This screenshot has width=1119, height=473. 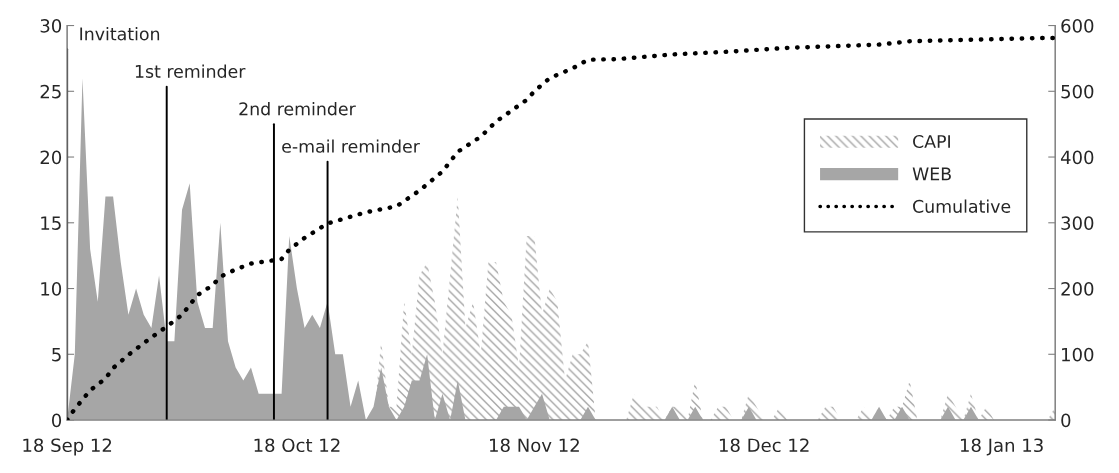 What do you see at coordinates (1077, 157) in the screenshot?
I see `y2-tick-label: 400` at bounding box center [1077, 157].